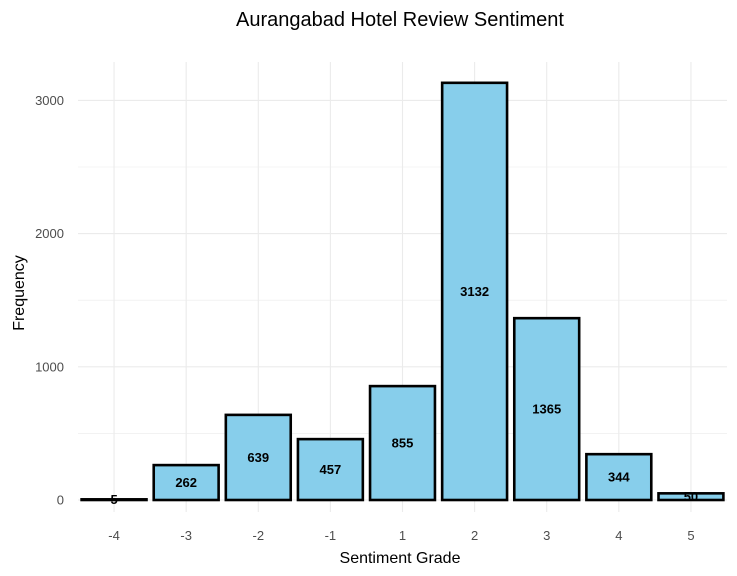  What do you see at coordinates (331, 535) in the screenshot?
I see `x-tick-label: -1` at bounding box center [331, 535].